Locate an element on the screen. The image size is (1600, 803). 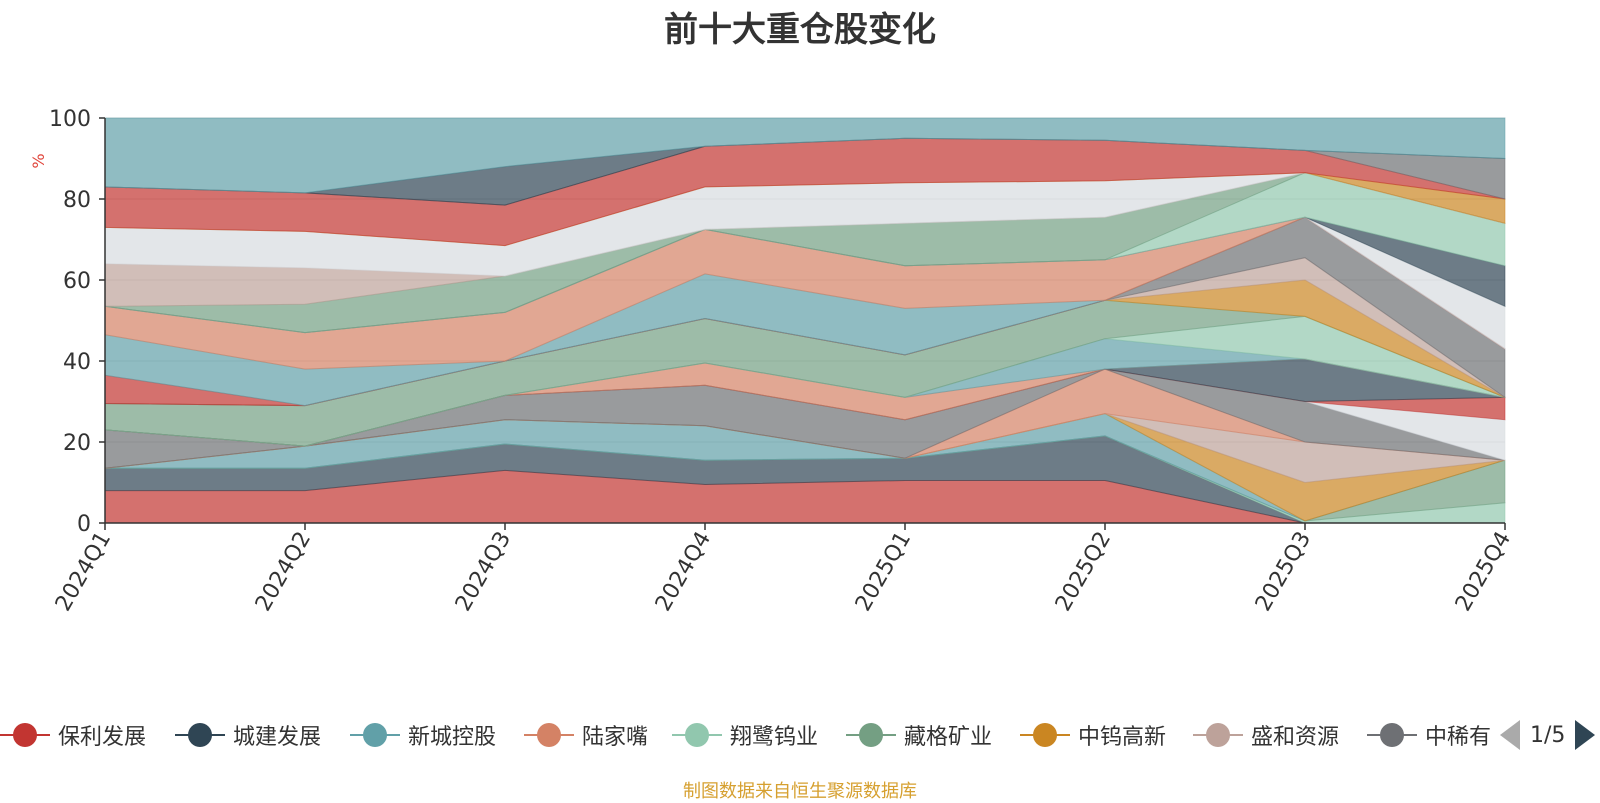
x-tick-label: 2024Q4 is located at coordinates (683, 572).